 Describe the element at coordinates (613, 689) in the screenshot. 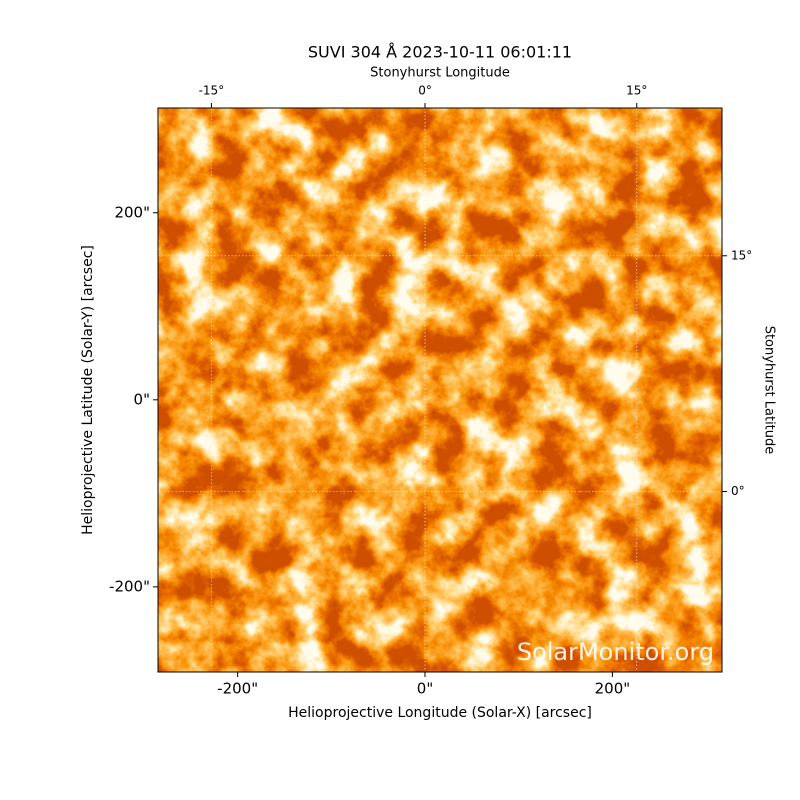

I see `x-tick-label: 200"` at that location.